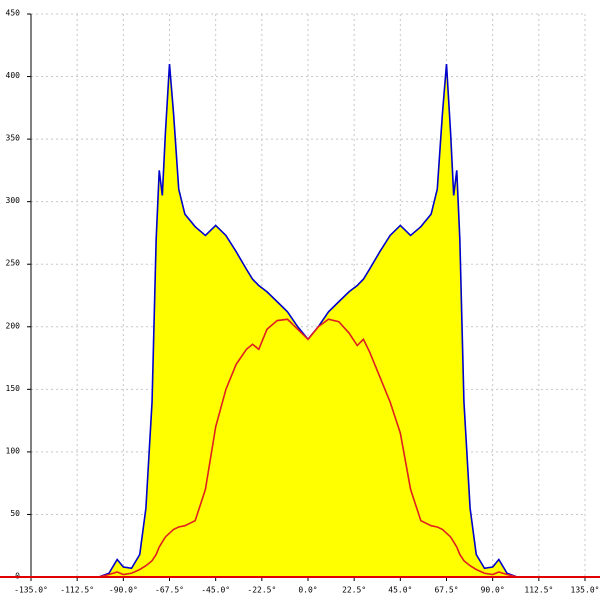 Image resolution: width=600 pixels, height=600 pixels. What do you see at coordinates (13, 263) in the screenshot?
I see `y-tick-label: 250` at bounding box center [13, 263].